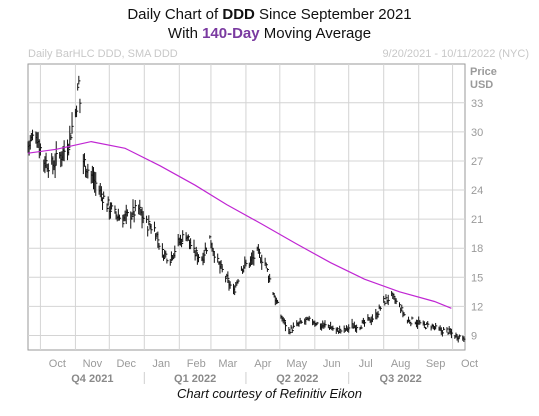 This screenshot has width=539, height=416. What do you see at coordinates (315, 33) in the screenshot?
I see `subtitle-suffix: Moving Average` at bounding box center [315, 33].